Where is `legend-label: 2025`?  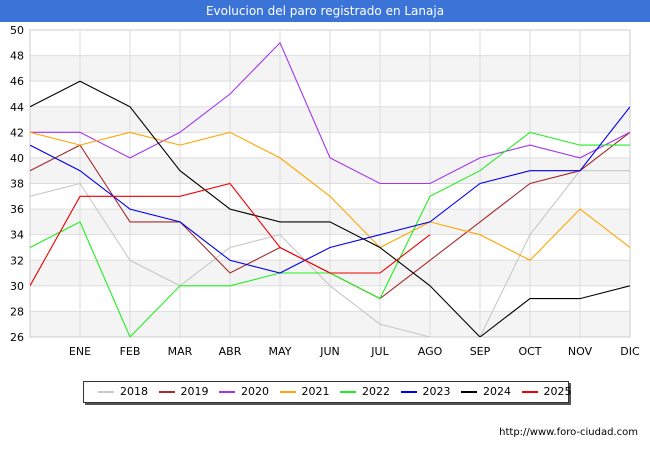
legend-label: 2025 is located at coordinates (557, 391).